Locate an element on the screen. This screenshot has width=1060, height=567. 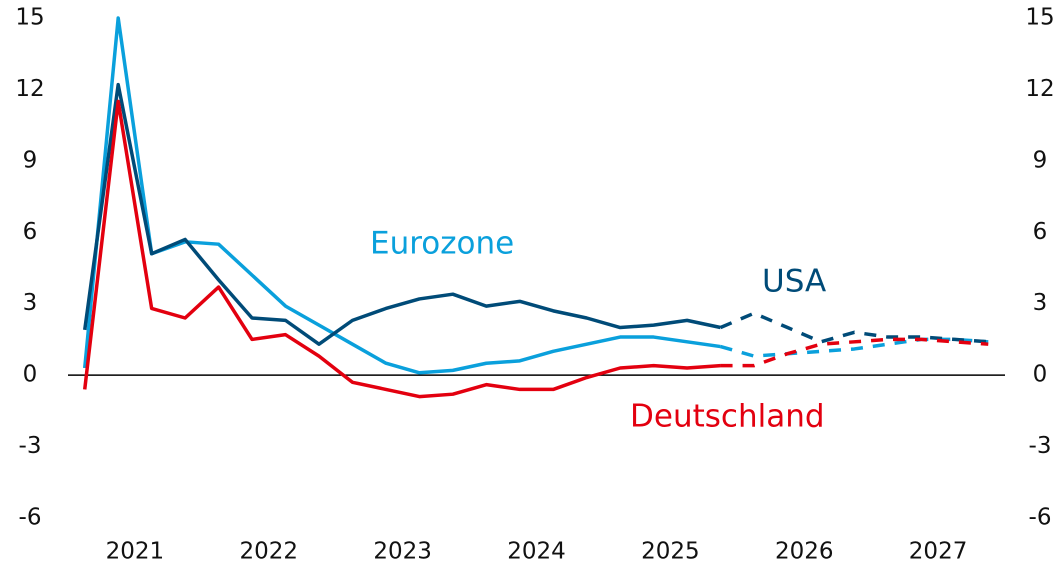
series-label: Deutschland is located at coordinates (727, 417).